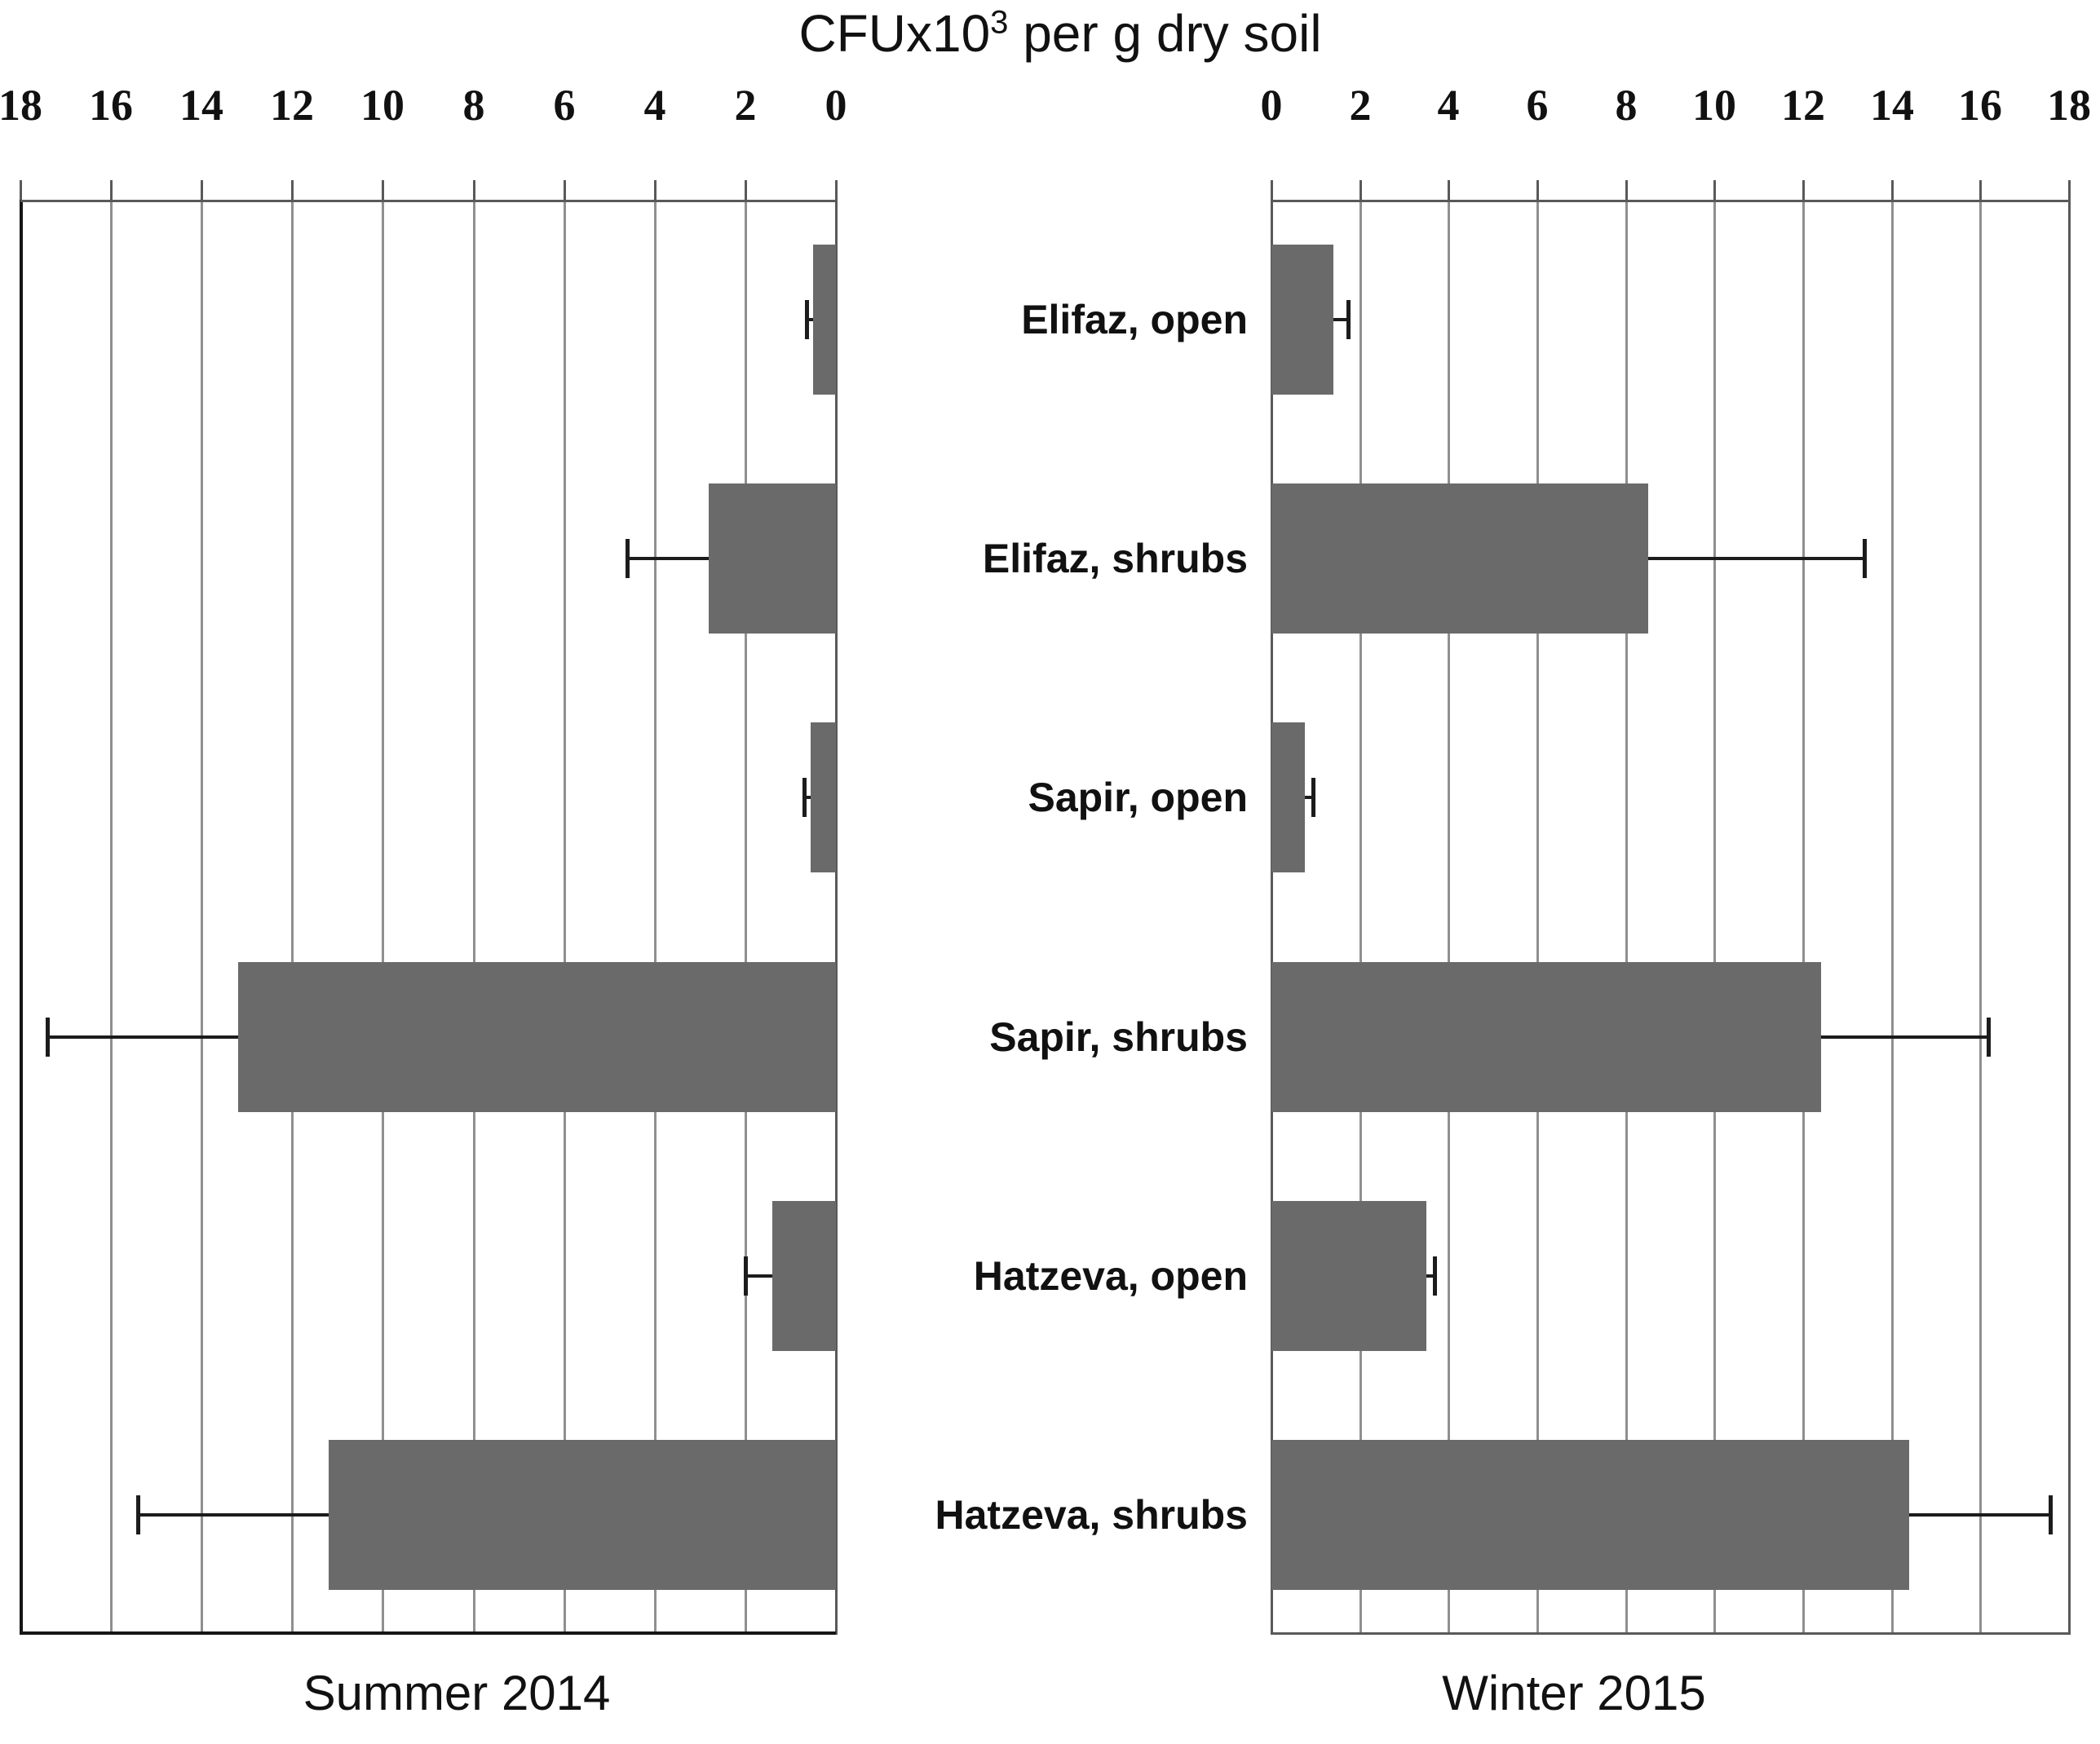 The height and width of the screenshot is (1744, 2100). What do you see at coordinates (1115, 558) in the screenshot?
I see `category-label: Elifaz, shrubs` at bounding box center [1115, 558].